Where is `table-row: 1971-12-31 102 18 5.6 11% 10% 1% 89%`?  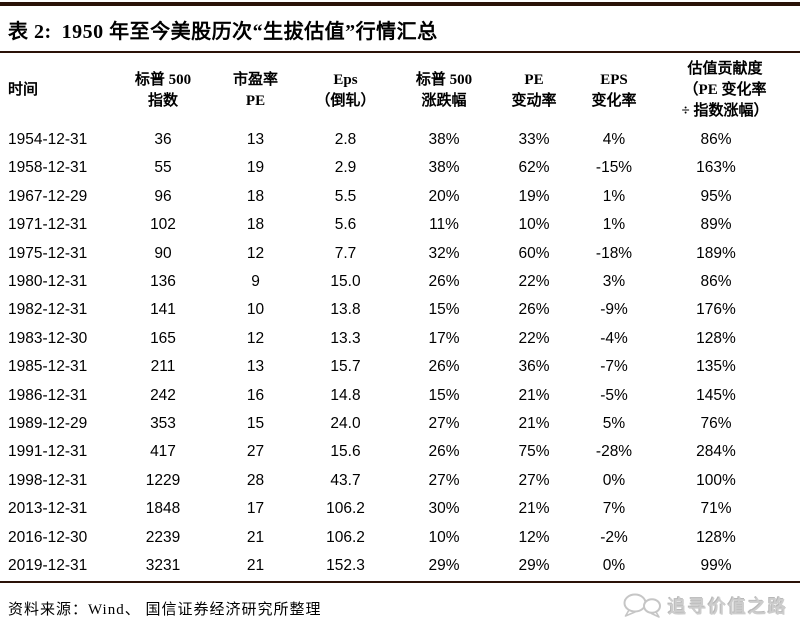 table-row: 1971-12-31 102 18 5.6 11% 10% 1% 89% is located at coordinates (400, 225).